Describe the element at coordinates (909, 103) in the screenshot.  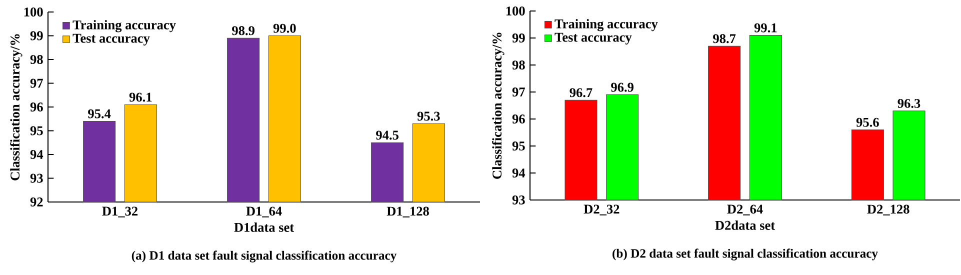
I see `data-label: 96.3` at that location.